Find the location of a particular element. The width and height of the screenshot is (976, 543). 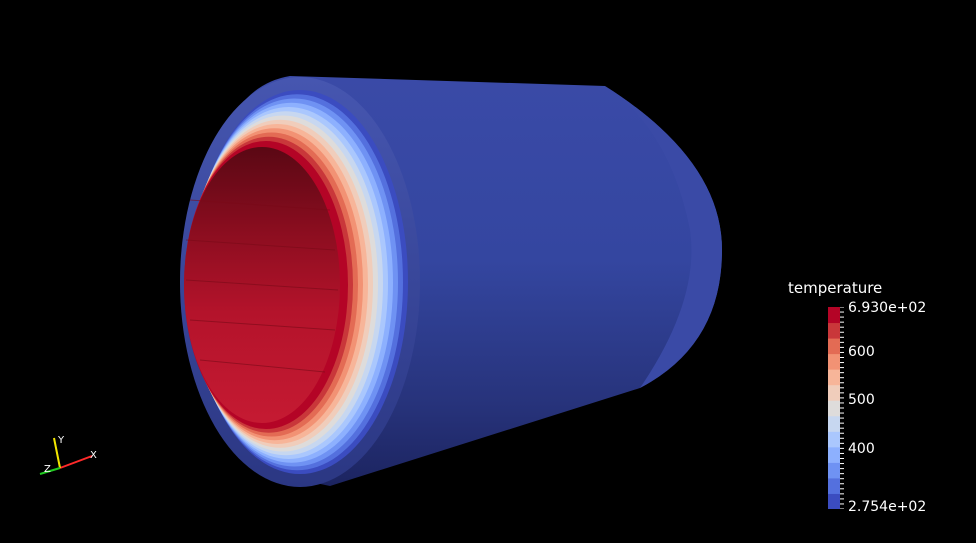

cylinder-end-cap is located at coordinates (663, 237).